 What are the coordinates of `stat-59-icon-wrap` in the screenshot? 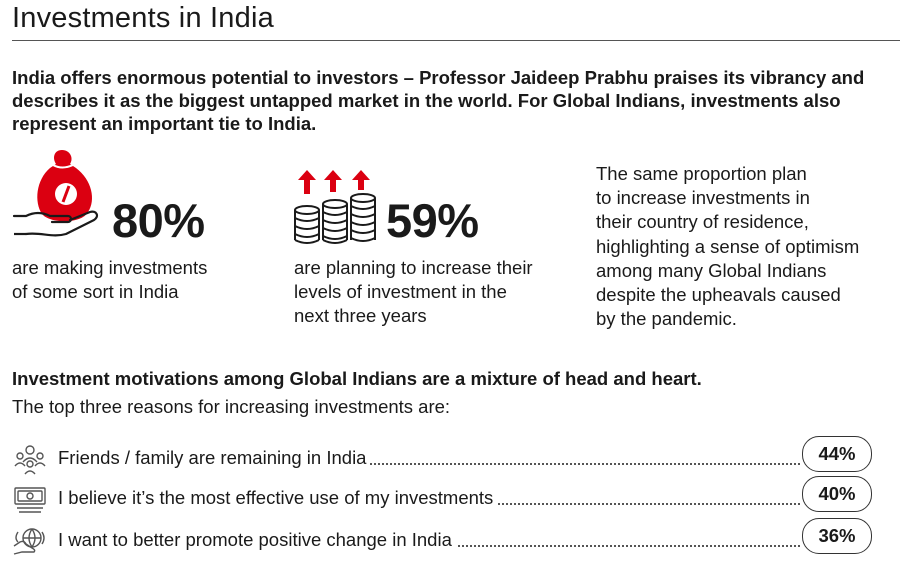 It's located at (335, 208).